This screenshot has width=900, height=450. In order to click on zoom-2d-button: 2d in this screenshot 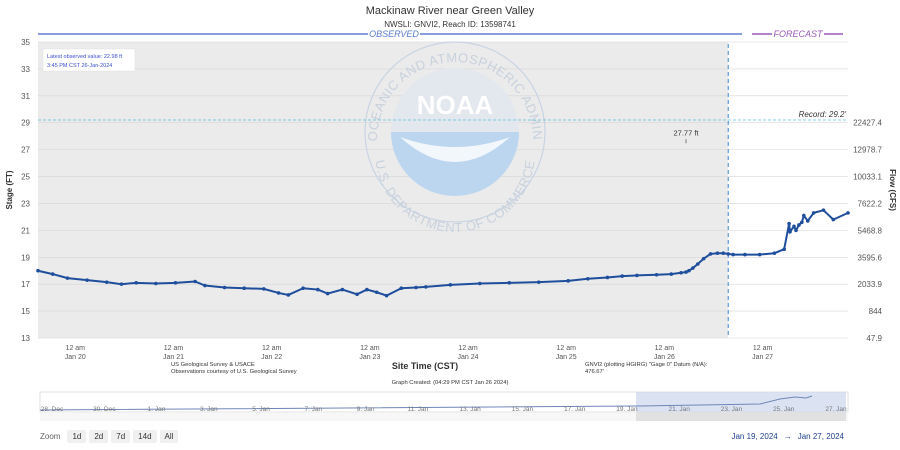, I will do `click(99, 436)`.